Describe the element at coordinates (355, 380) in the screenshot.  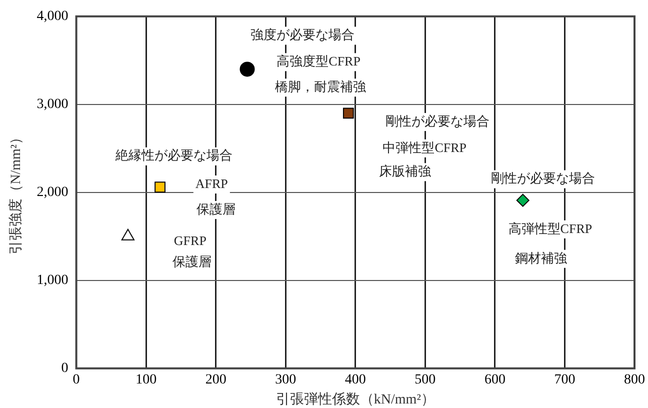
I see `x-tick-label: 400` at that location.